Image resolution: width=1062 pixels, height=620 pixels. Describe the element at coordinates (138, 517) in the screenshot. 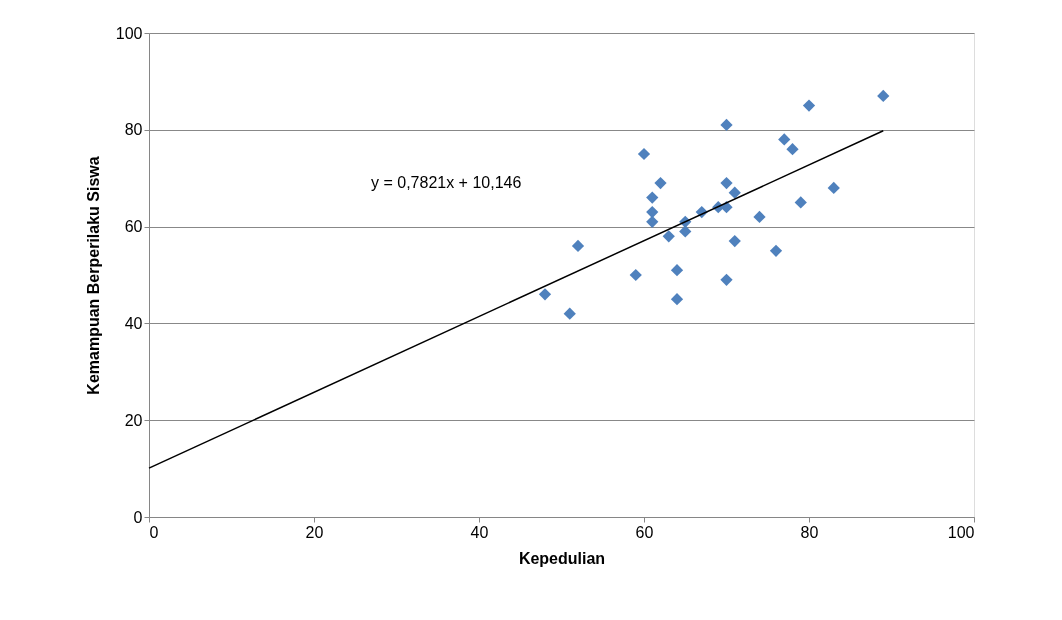

I see `y-tick-label: 0` at that location.